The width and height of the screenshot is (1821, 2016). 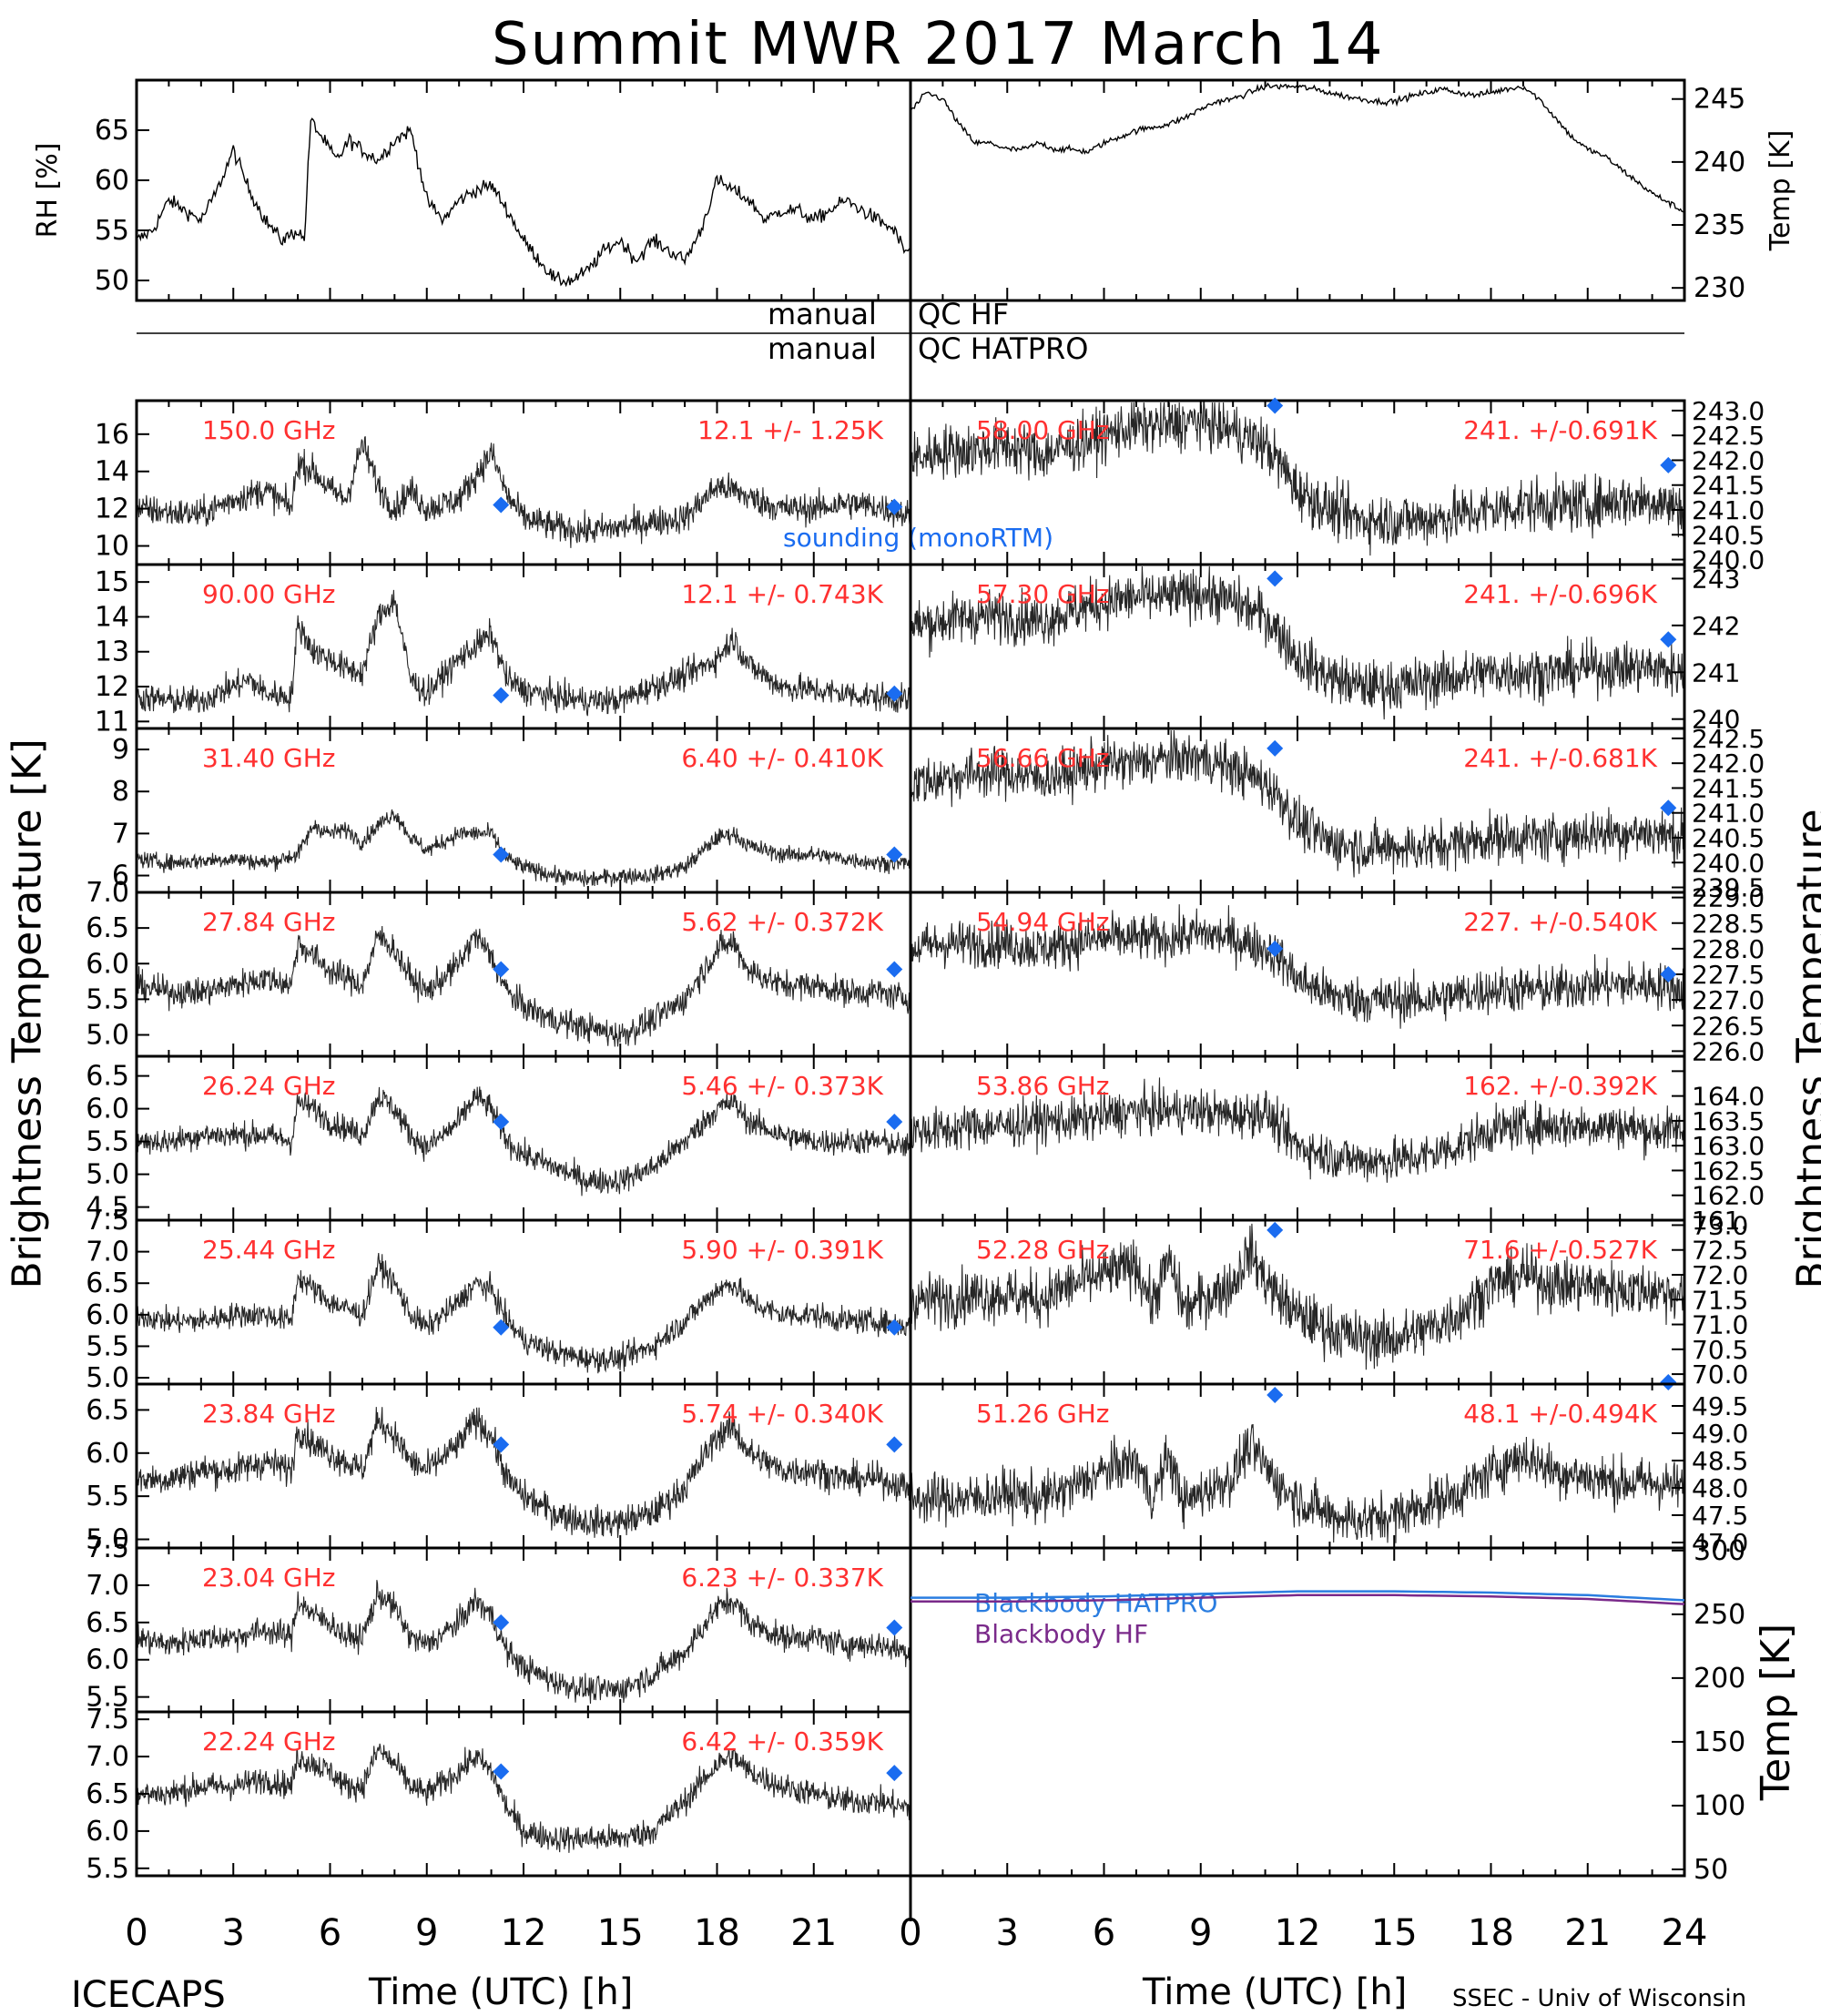 What do you see at coordinates (1719, 162) in the screenshot?
I see `temp-y-tick-label: 240` at bounding box center [1719, 162].